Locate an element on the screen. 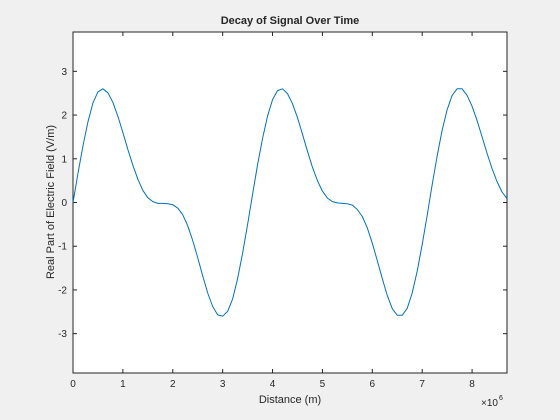 This screenshot has width=560, height=420. x-axis-exponent: ×10 6 is located at coordinates (492, 402).